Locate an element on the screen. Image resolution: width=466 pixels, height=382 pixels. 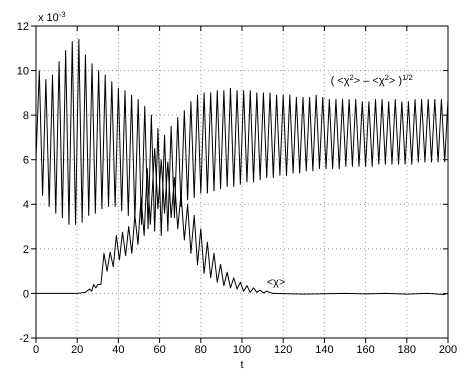
y-tick-label: 4 is located at coordinates (25, 205).